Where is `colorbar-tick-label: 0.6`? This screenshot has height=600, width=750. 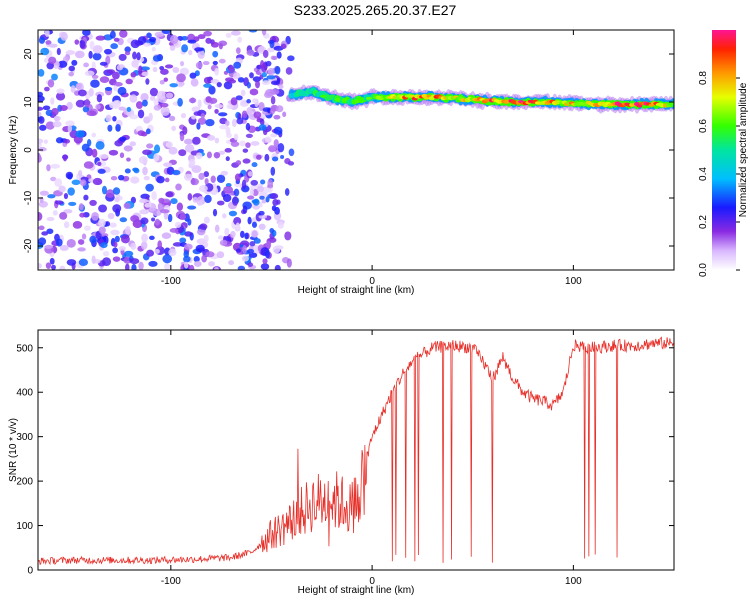
colorbar-tick-label: 0.6 is located at coordinates (703, 126).